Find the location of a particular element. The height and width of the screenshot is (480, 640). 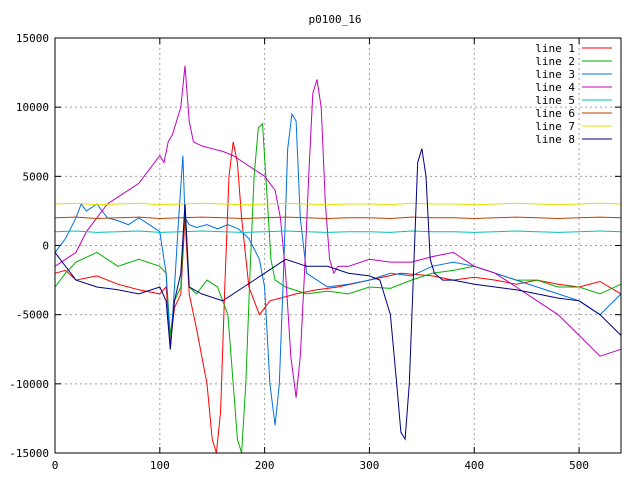

y-tick-label: -10000 is located at coordinates (29, 384).